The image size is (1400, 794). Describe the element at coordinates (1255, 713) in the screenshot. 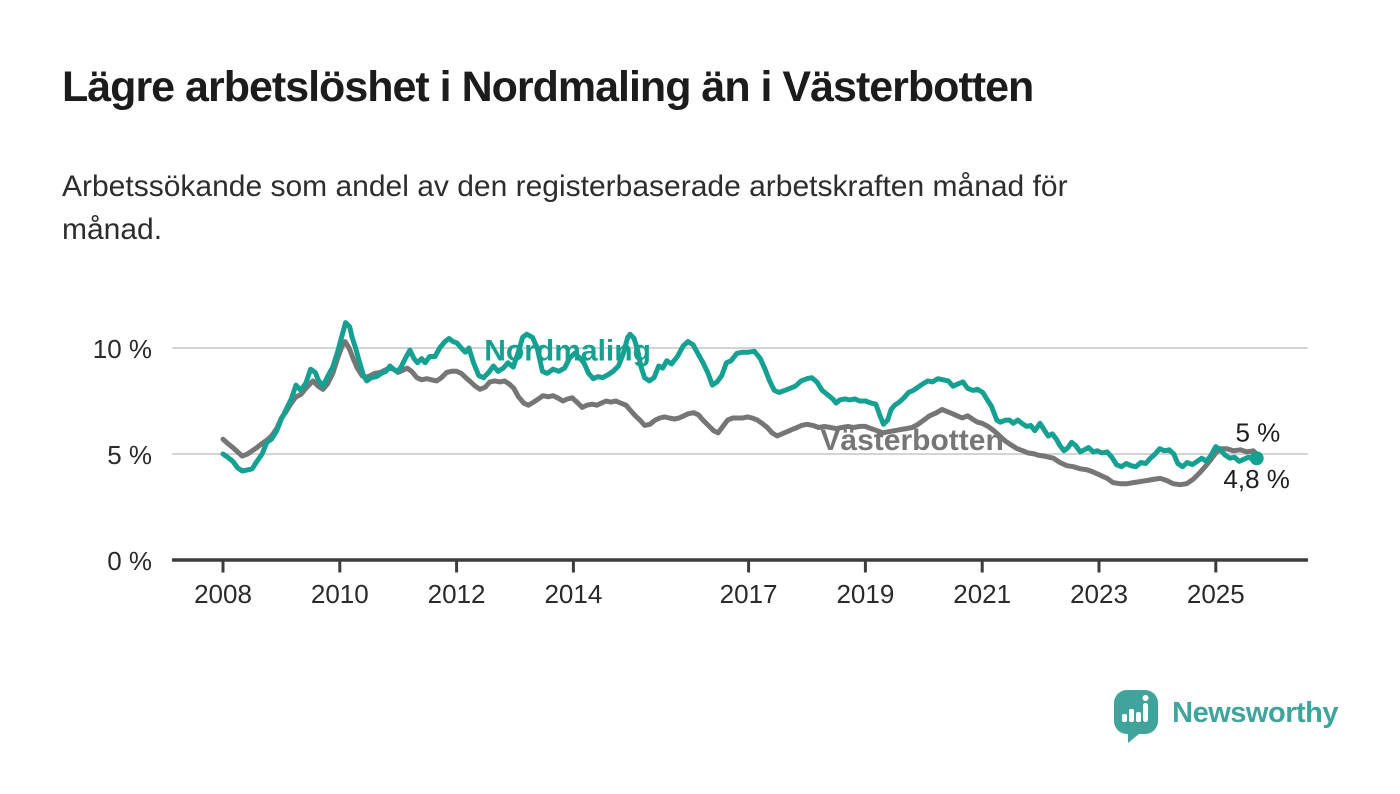

I see `newsworthy-wordmark: Newsworthy` at that location.